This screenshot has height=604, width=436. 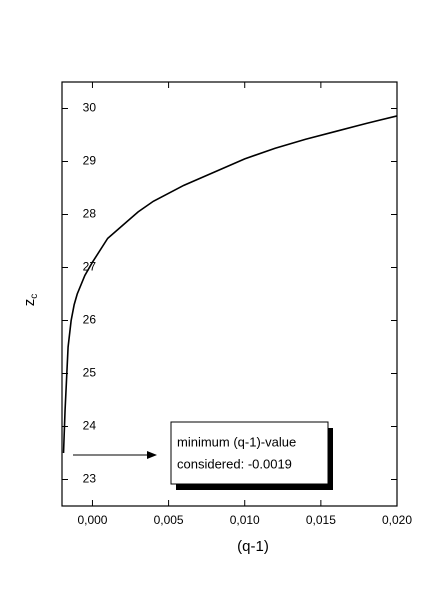 What do you see at coordinates (90, 479) in the screenshot?
I see `y-tick-label: 23` at bounding box center [90, 479].